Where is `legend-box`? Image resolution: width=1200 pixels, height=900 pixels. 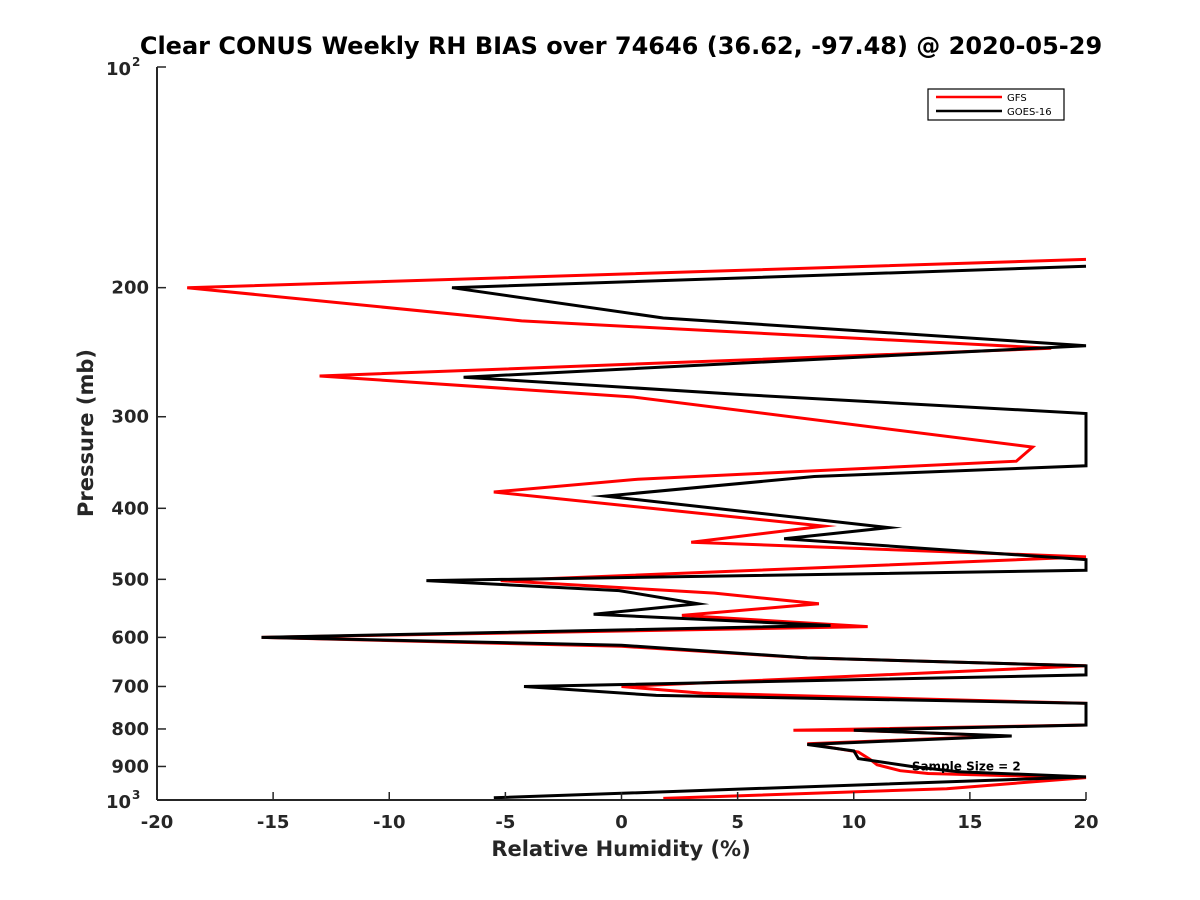
legend-box is located at coordinates (996, 104).